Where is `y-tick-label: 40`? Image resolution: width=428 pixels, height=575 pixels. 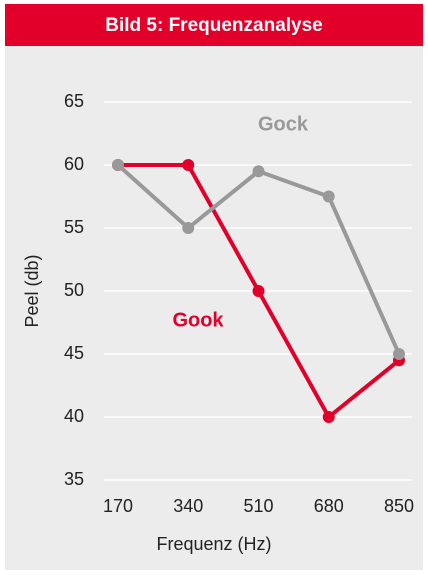
y-tick-label: 40 is located at coordinates (74, 416).